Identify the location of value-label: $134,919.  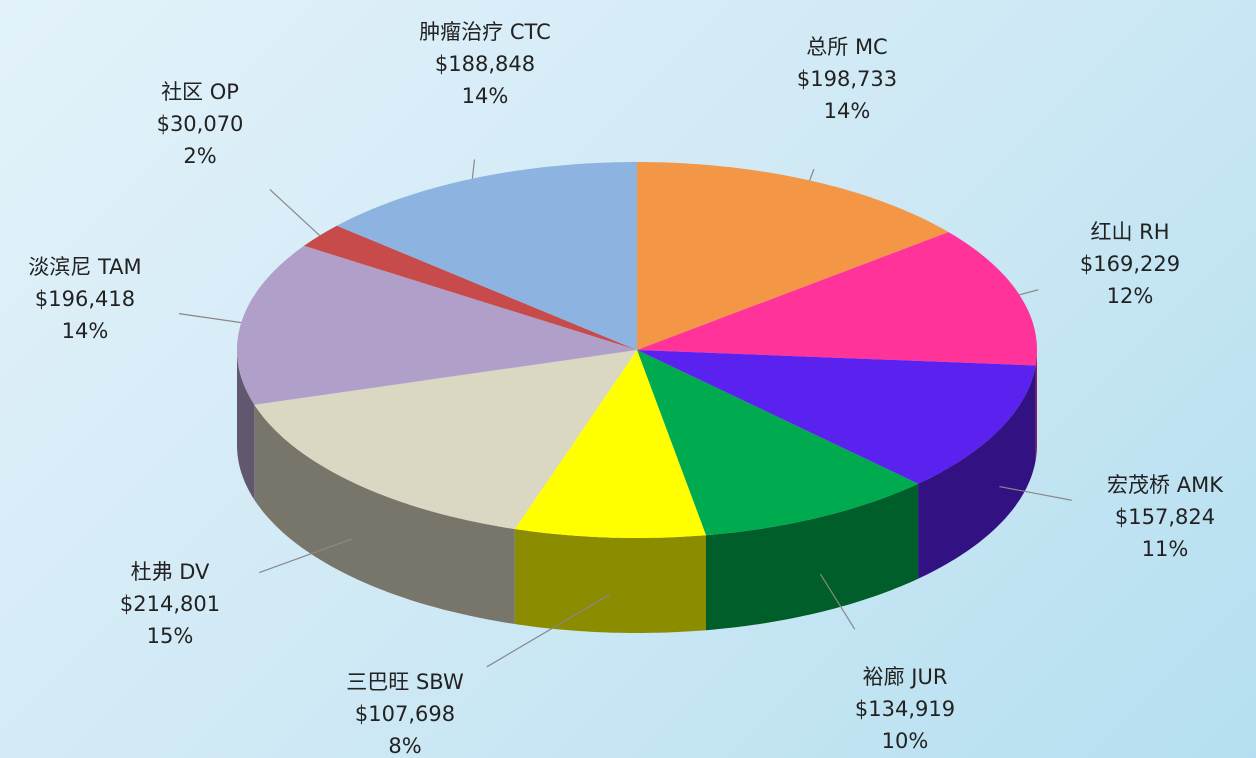
(905, 709).